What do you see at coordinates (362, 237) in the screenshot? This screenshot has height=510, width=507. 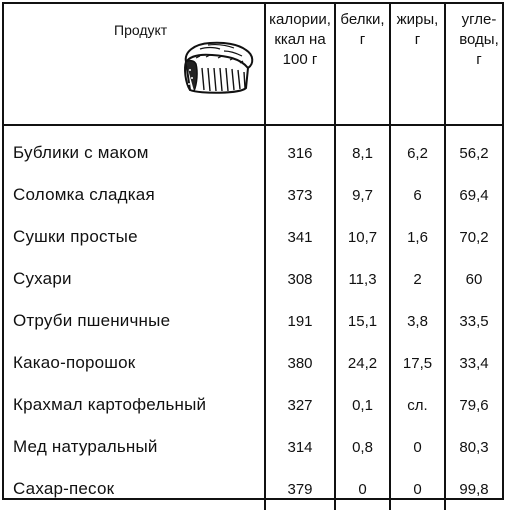 I see `protein-value: 10,7` at bounding box center [362, 237].